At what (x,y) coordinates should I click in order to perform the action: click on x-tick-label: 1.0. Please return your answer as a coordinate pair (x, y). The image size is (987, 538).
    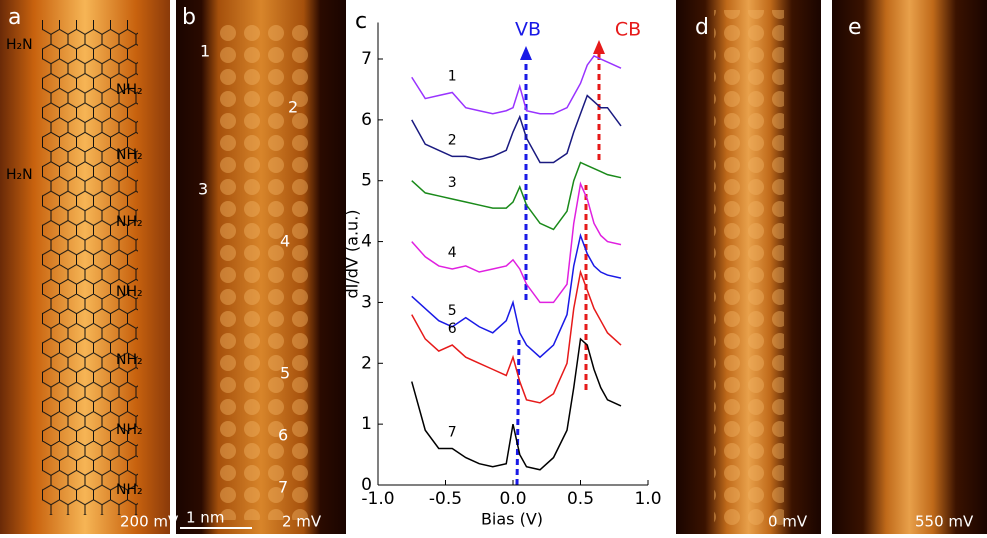
    Looking at the image, I should click on (647, 499).